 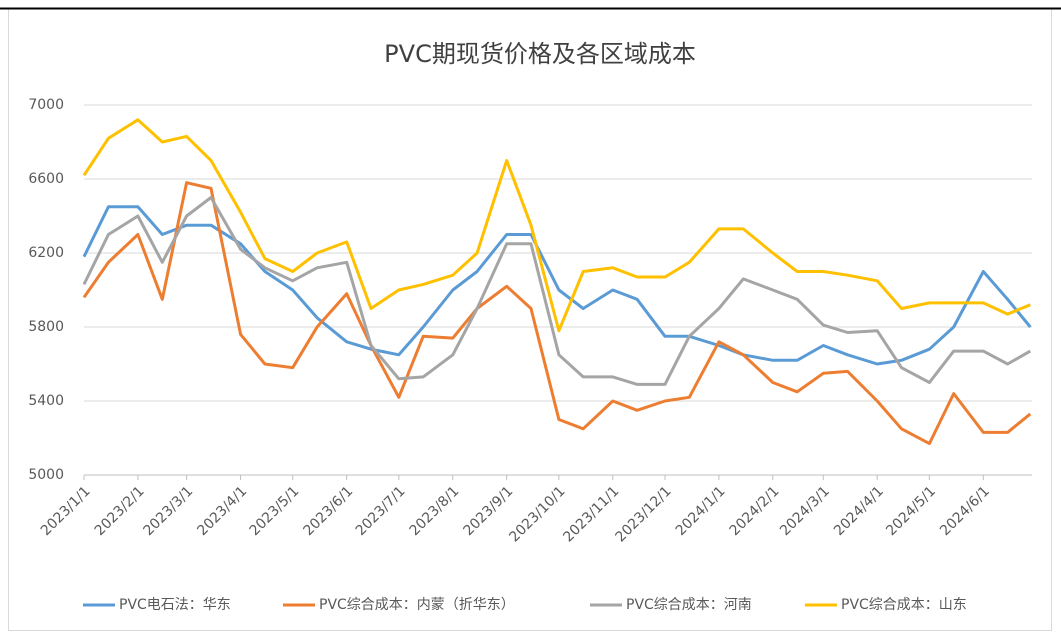 What do you see at coordinates (417, 605) in the screenshot?
I see `legend-label: PVC综合成本：内蒙（折华东）` at bounding box center [417, 605].